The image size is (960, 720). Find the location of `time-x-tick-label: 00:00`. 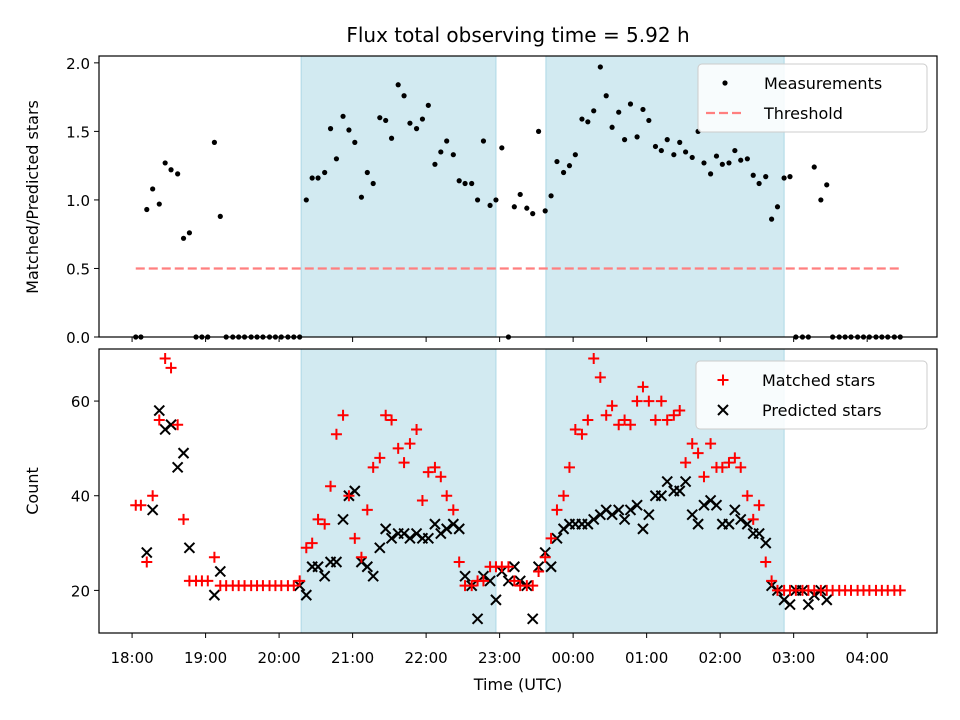

time-x-tick-label: 00:00 is located at coordinates (573, 658).